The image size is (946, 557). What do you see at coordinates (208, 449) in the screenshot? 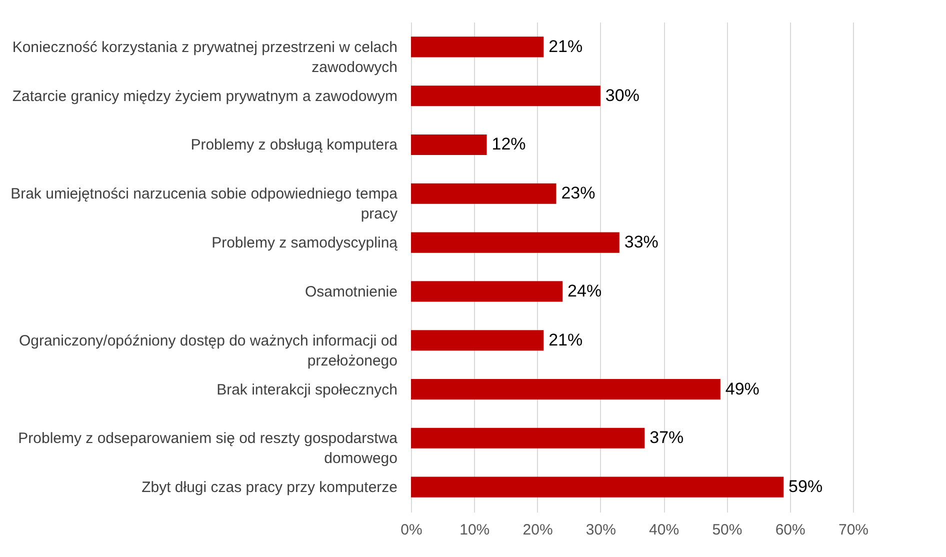
I see `y-tick-label: Problemy z odseparowaniem się od reszty gospodarstwa domowego` at bounding box center [208, 449].